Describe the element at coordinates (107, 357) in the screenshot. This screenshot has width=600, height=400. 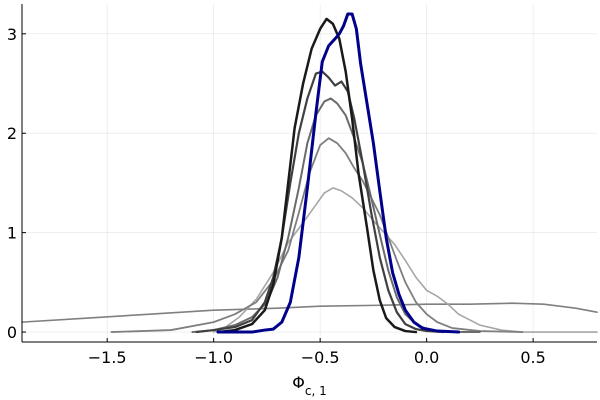
I see `x-tick-label: −1.5` at that location.